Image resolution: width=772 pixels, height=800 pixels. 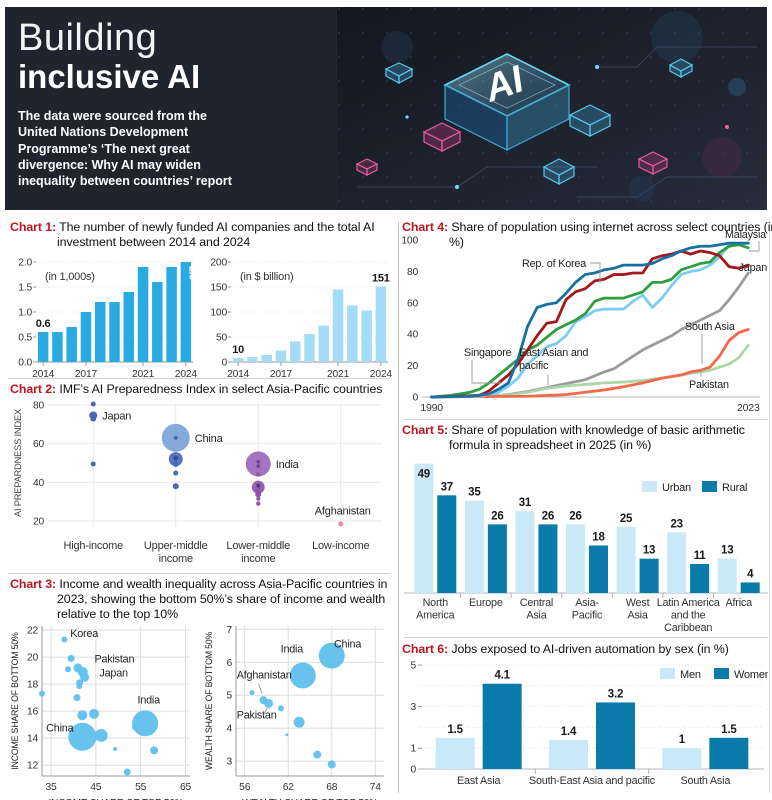 What do you see at coordinates (33, 631) in the screenshot?
I see `svg-text: 22` at bounding box center [33, 631].